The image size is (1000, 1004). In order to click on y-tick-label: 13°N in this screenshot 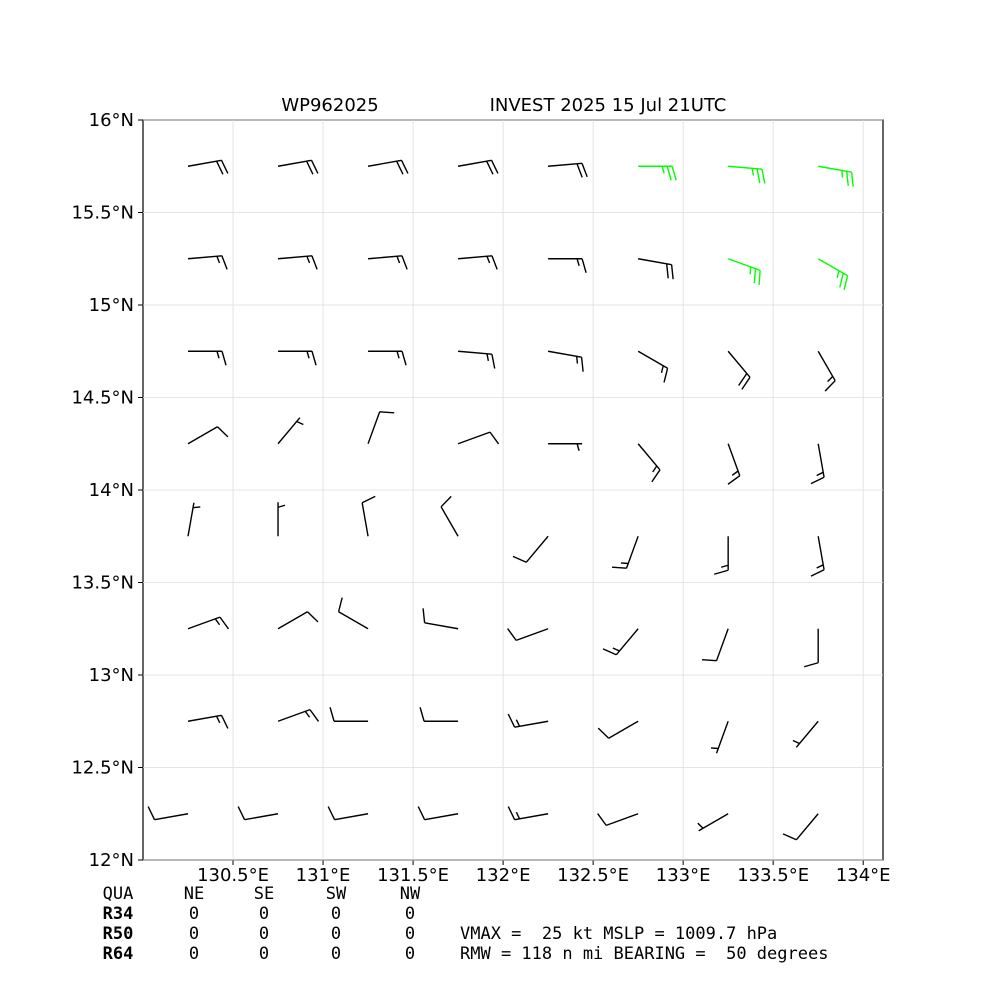, I will do `click(111, 675)`.